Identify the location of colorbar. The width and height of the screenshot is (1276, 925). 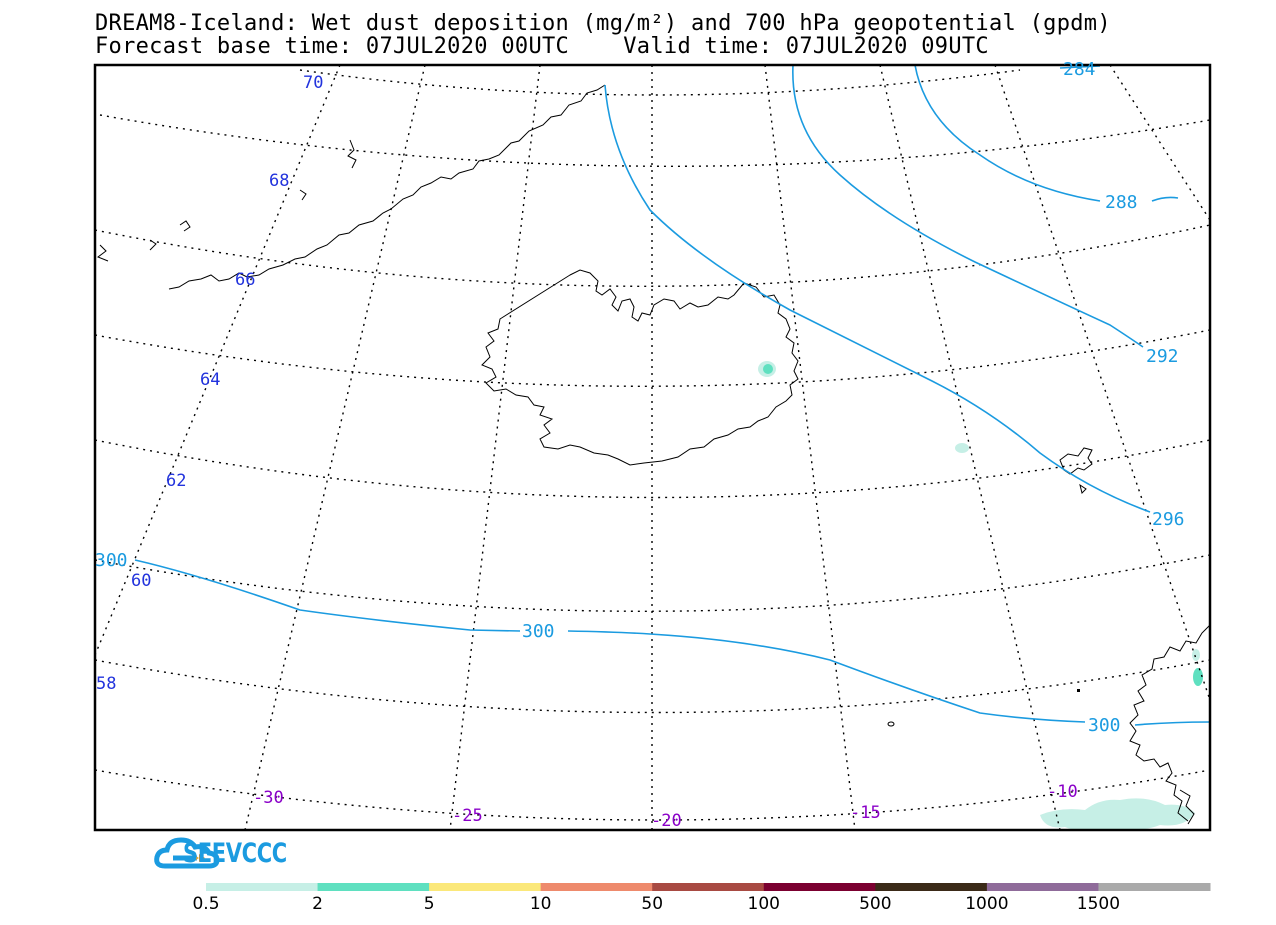
(708, 887).